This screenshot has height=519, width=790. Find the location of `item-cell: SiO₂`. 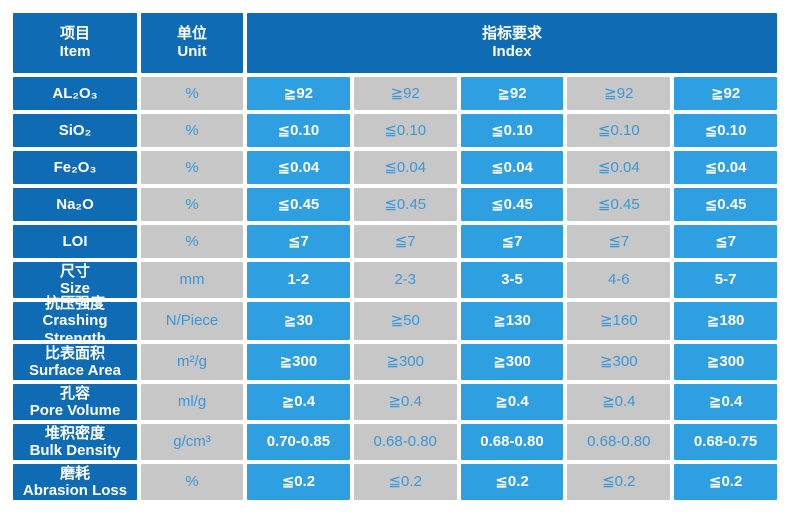

item-cell: SiO₂ is located at coordinates (75, 130).